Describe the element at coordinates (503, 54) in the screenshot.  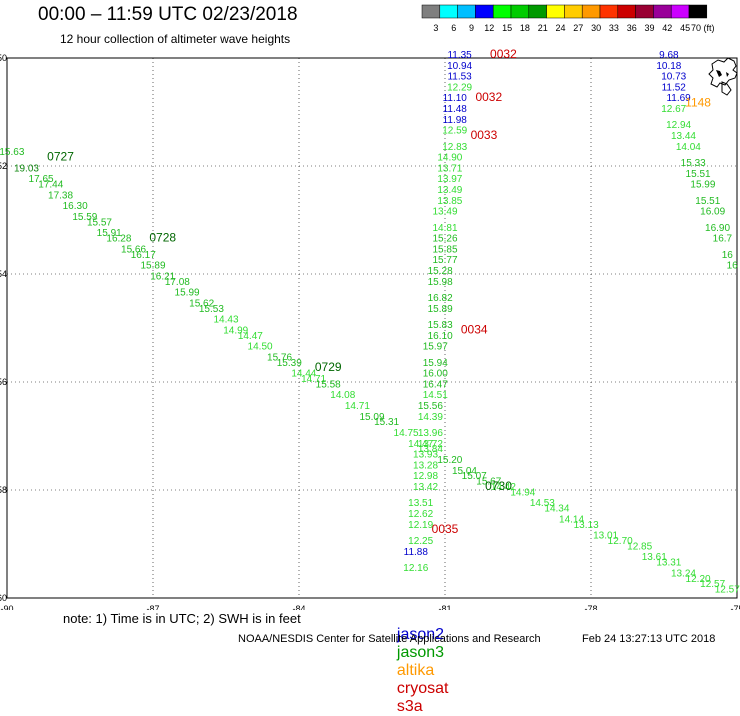
I see `time-label: 0032` at that location.